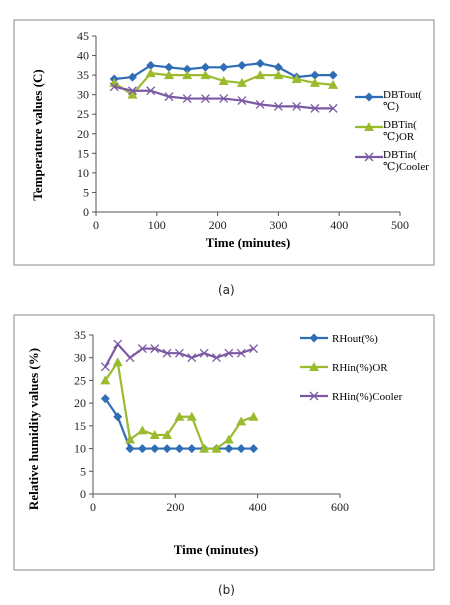 The height and width of the screenshot is (605, 450). What do you see at coordinates (80, 358) in the screenshot?
I see `chart-b-y-tick-label: 30` at bounding box center [80, 358].